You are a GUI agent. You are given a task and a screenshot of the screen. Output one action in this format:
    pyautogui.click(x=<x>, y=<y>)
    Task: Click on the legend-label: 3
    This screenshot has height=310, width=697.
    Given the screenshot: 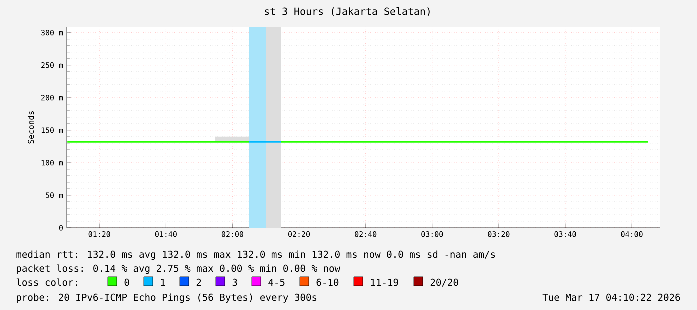 What is the action you would take?
    pyautogui.click(x=235, y=282)
    